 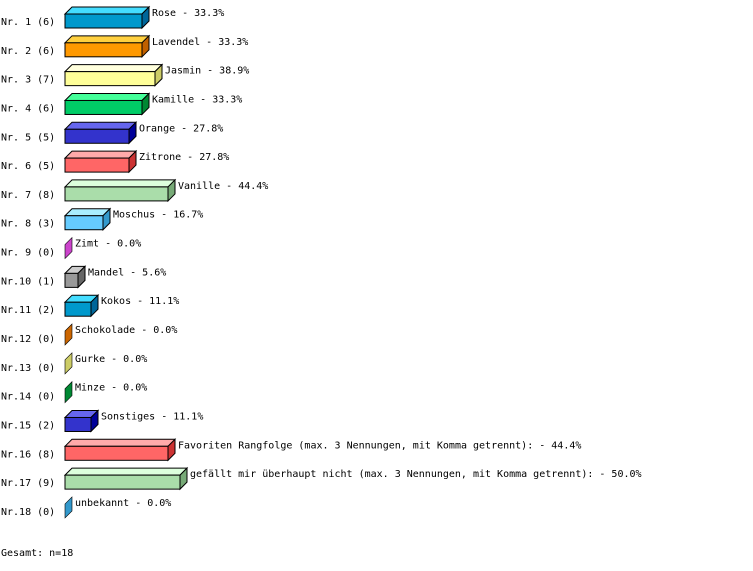 What do you see at coordinates (28, 512) in the screenshot?
I see `row-rank-label: Nr.18 (0)` at bounding box center [28, 512].